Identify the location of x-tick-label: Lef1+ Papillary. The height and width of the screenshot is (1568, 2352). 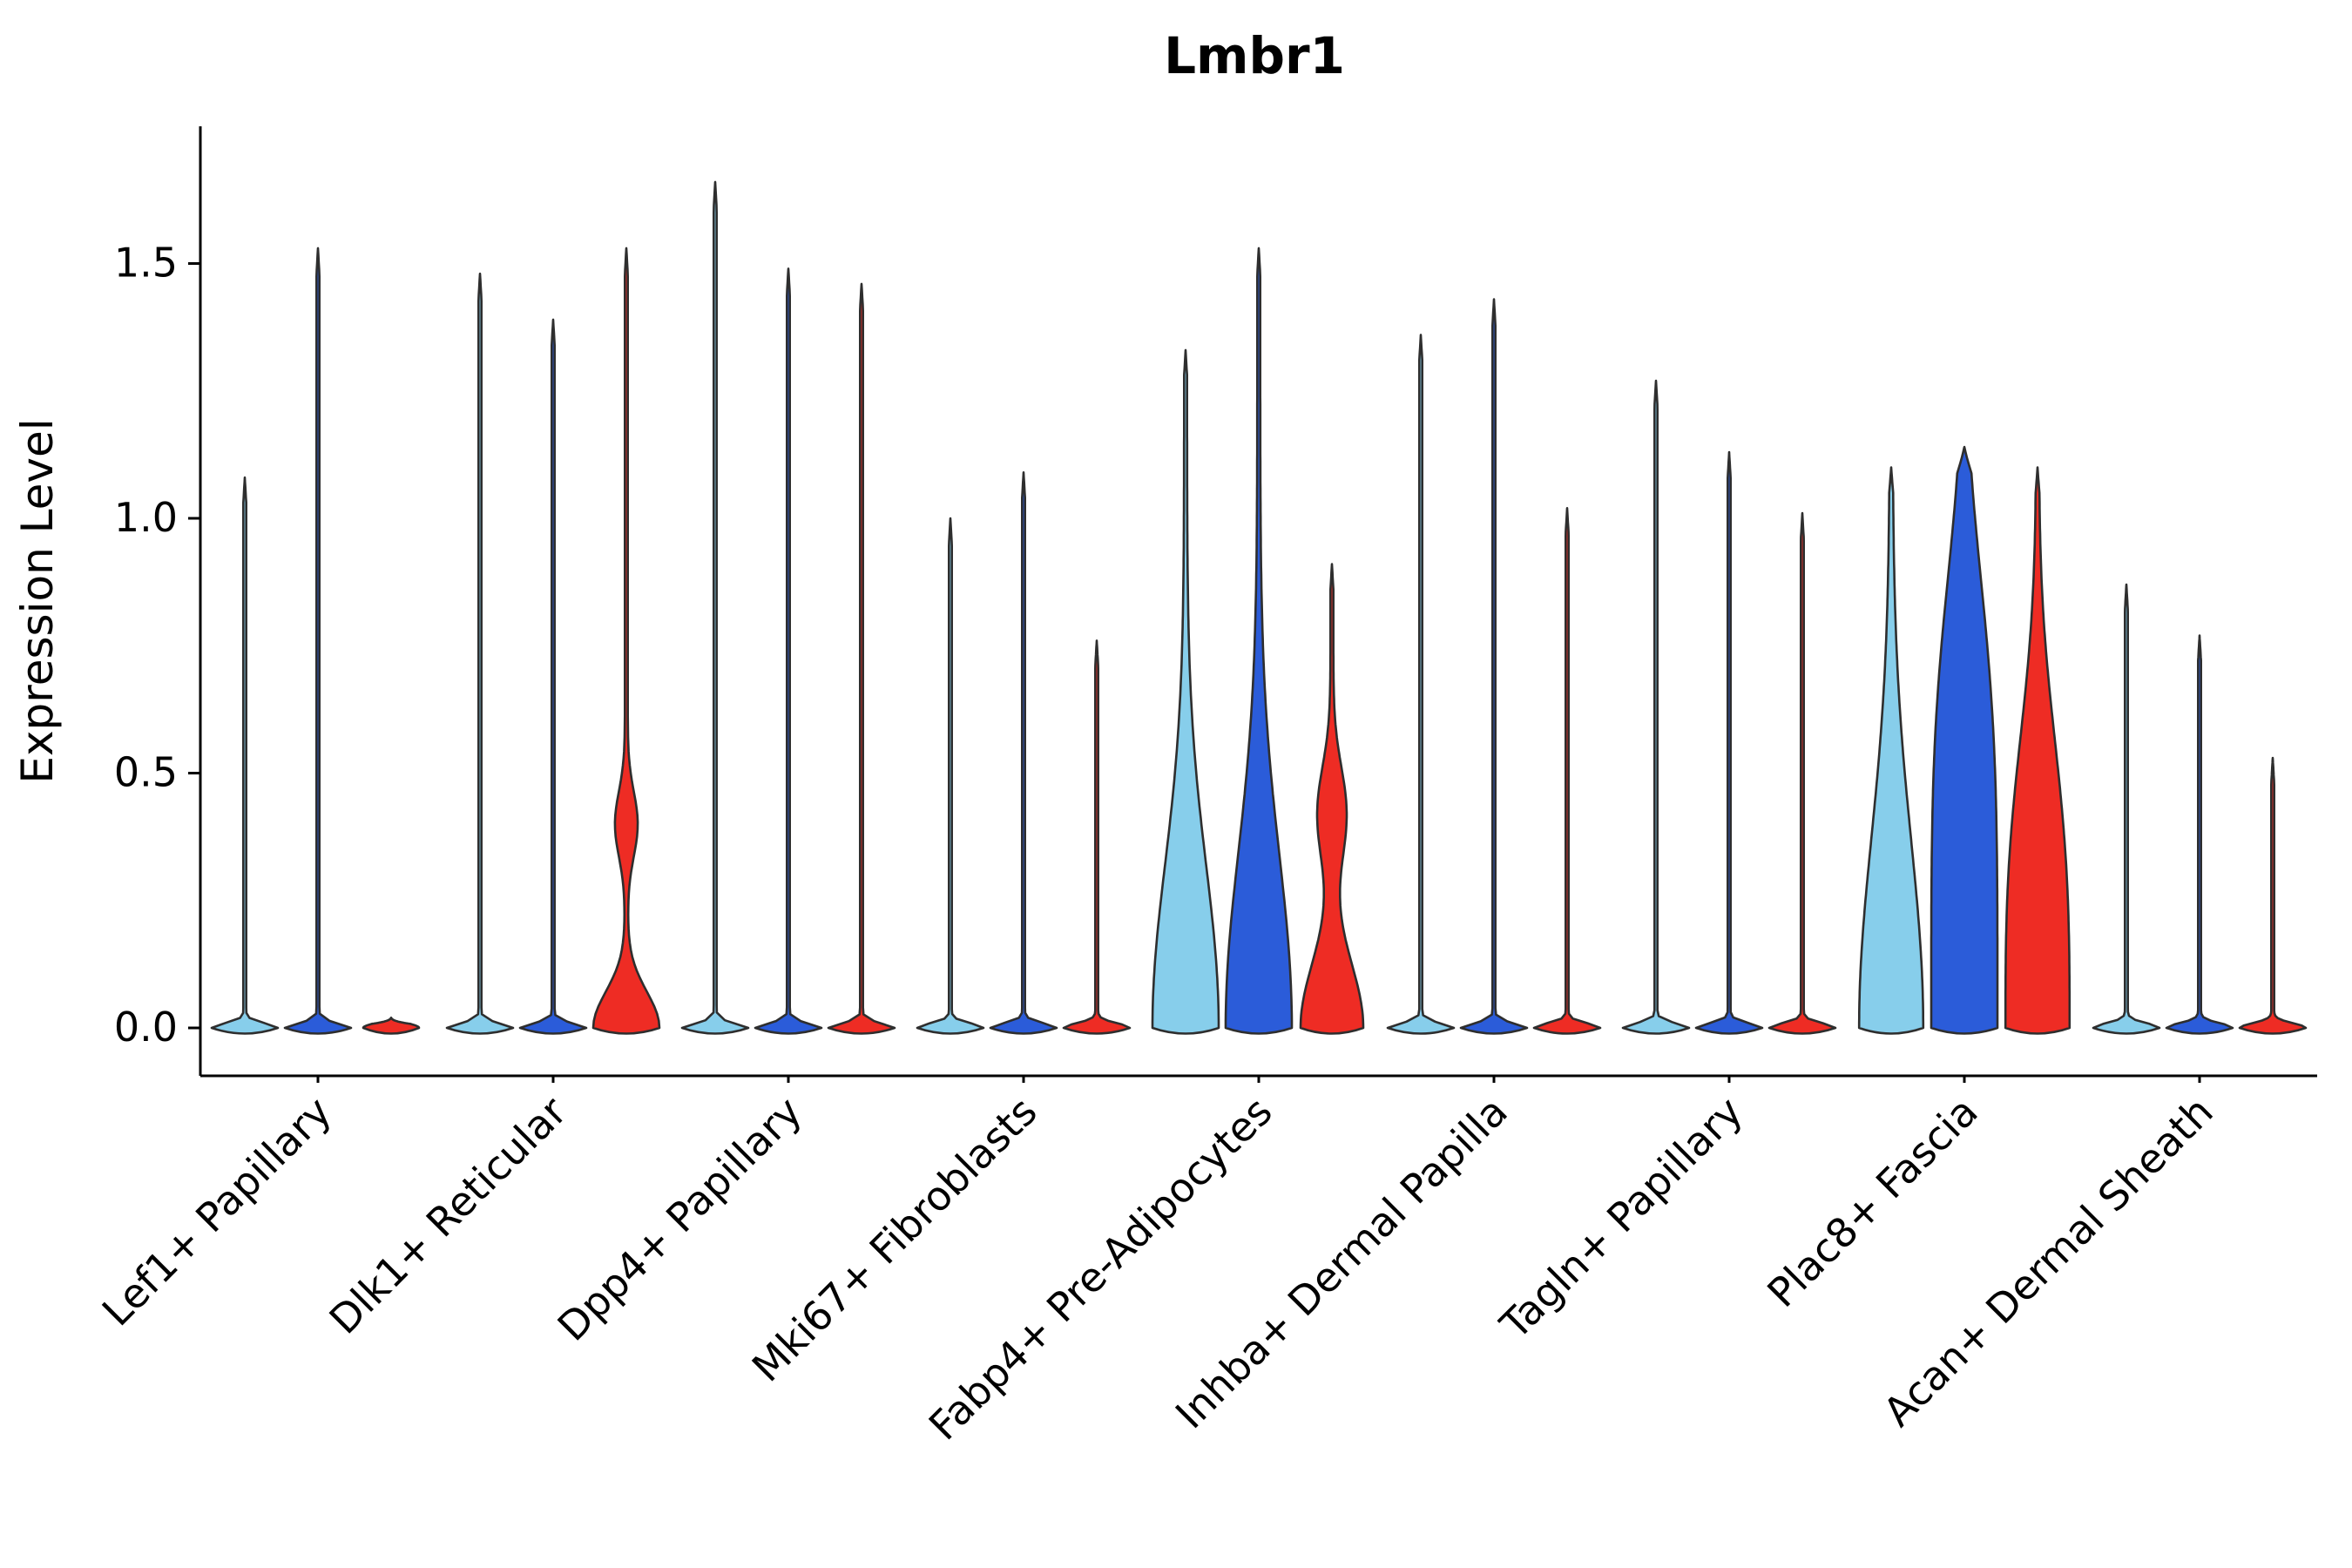
(217, 1211).